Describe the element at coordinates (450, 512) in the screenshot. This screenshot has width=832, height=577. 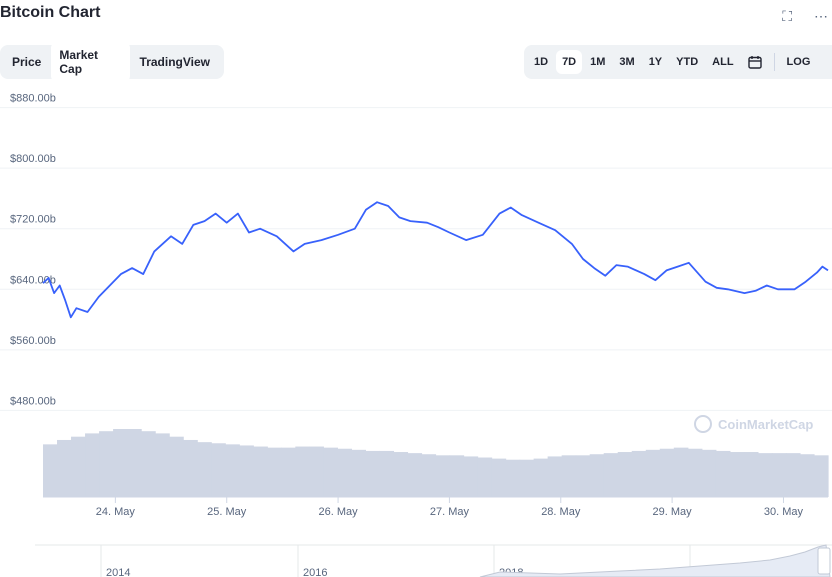
I see `x-tick-label: 27. May` at that location.